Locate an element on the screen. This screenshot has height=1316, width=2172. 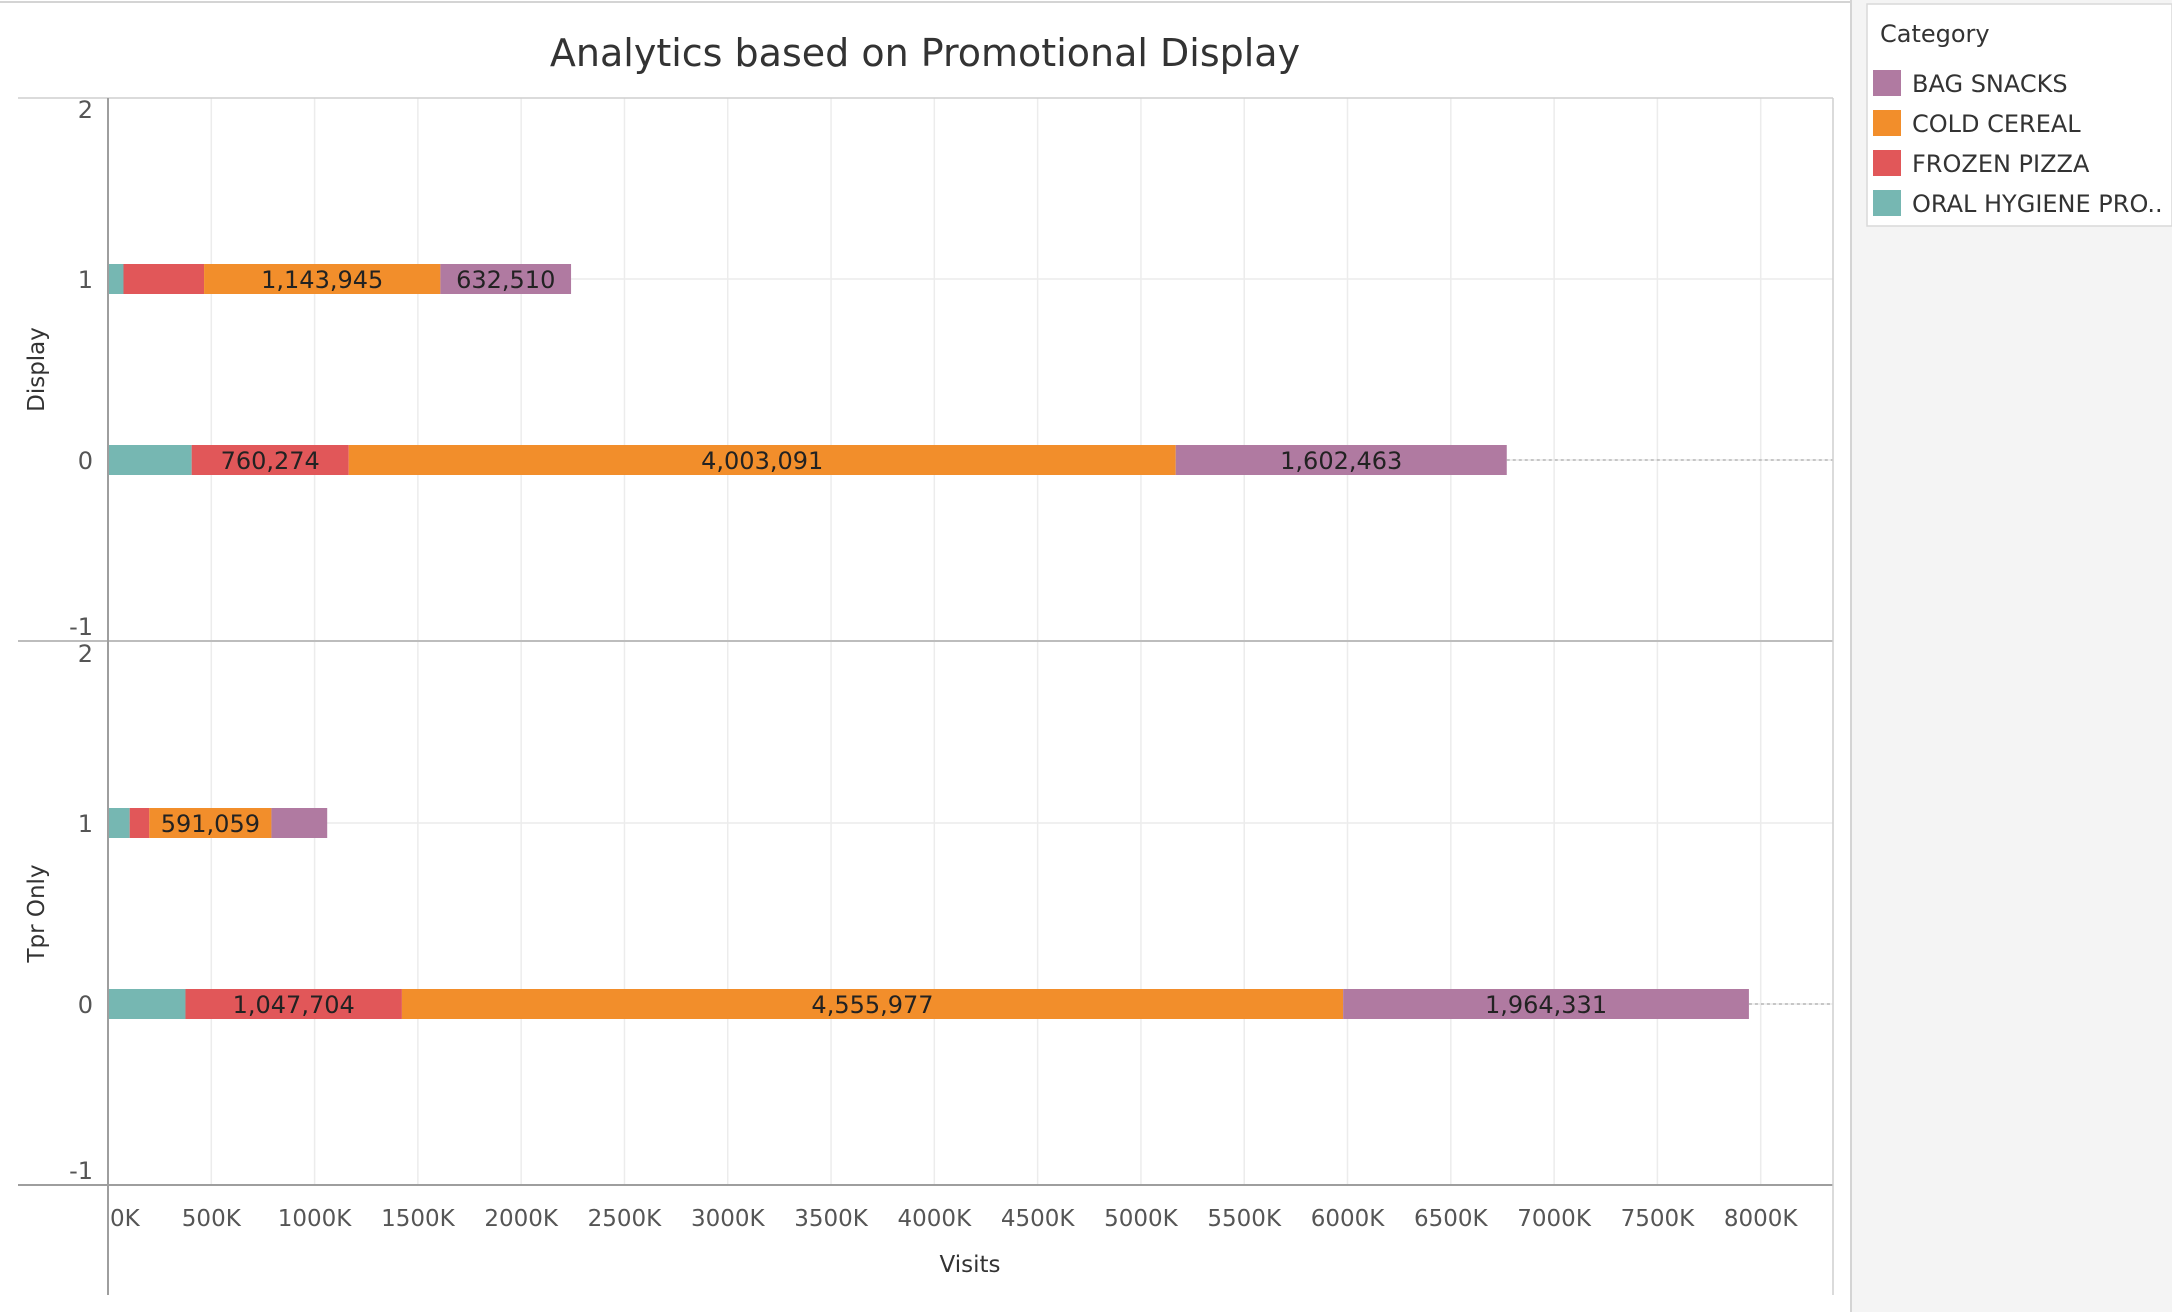
panel-label-tpr-only: Tpr Only is located at coordinates (37, 913).